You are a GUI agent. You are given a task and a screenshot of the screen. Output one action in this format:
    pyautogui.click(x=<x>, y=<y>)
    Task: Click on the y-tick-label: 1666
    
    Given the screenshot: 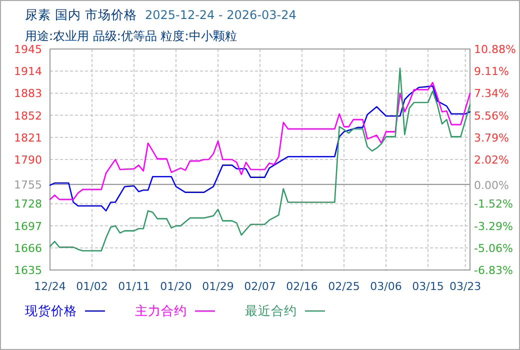 What is the action you would take?
    pyautogui.click(x=28, y=248)
    